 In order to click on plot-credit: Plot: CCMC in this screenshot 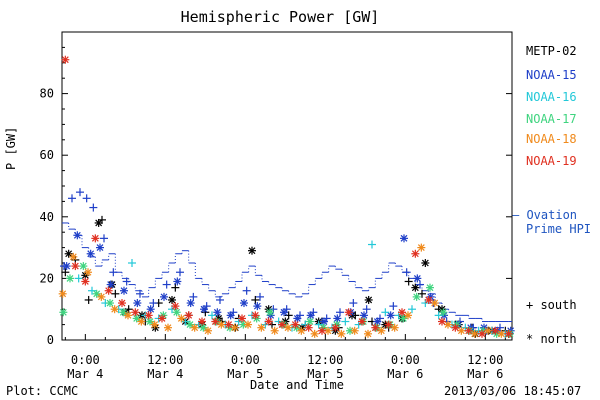, I will do `click(42, 391)`.